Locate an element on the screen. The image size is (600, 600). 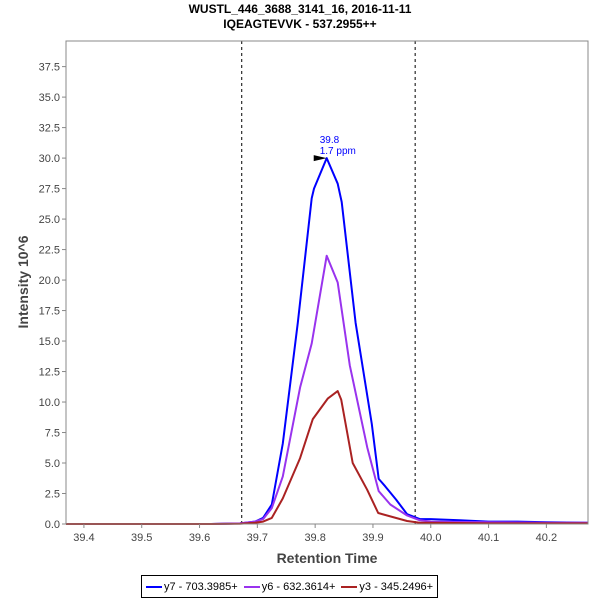
y-tick-label: 5.0 is located at coordinates (52, 464).